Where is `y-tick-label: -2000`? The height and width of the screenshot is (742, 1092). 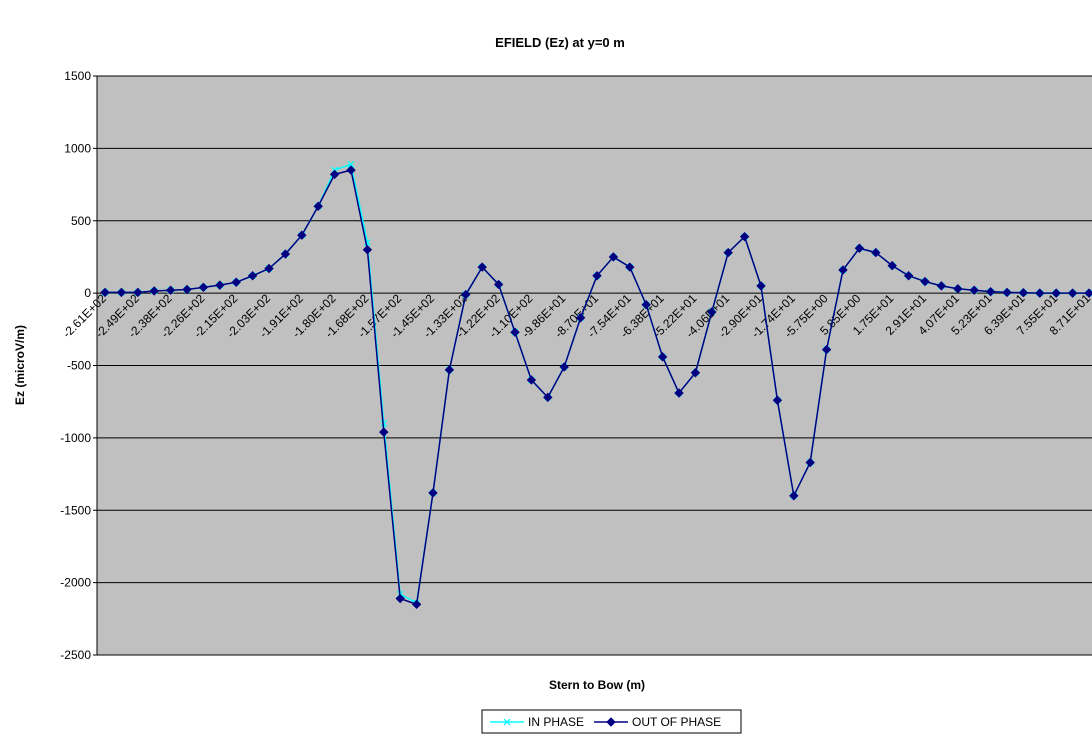 y-tick-label: -2000 is located at coordinates (75, 583).